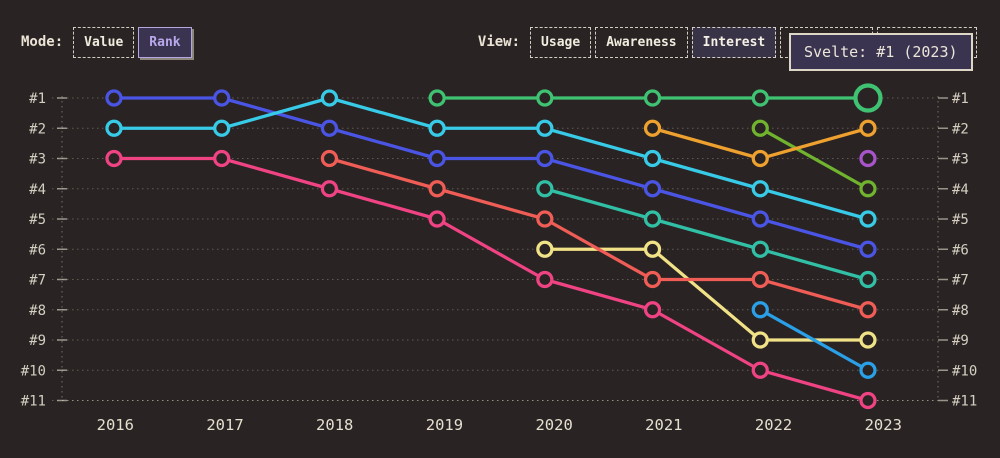 The width and height of the screenshot is (1000, 458). What do you see at coordinates (444, 425) in the screenshot?
I see `year-label: 2019` at bounding box center [444, 425].